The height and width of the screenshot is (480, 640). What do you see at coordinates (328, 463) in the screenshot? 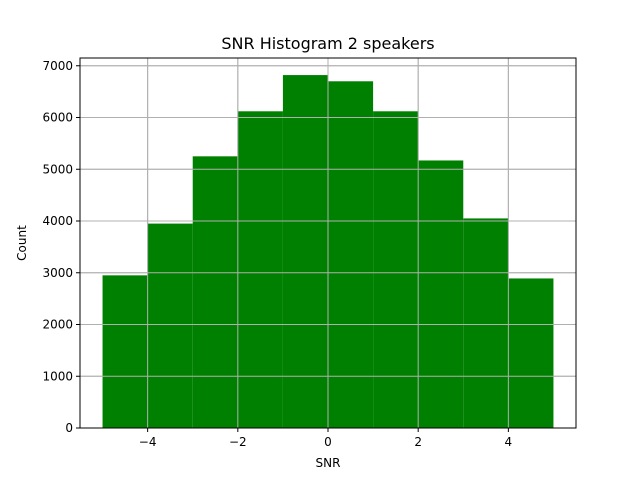
I see `x-axis-label: SNR` at bounding box center [328, 463].